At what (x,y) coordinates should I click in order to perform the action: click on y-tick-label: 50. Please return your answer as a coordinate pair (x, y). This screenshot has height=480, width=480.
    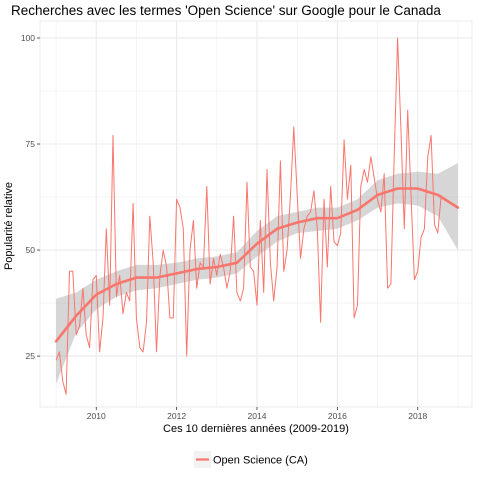
    Looking at the image, I should click on (31, 250).